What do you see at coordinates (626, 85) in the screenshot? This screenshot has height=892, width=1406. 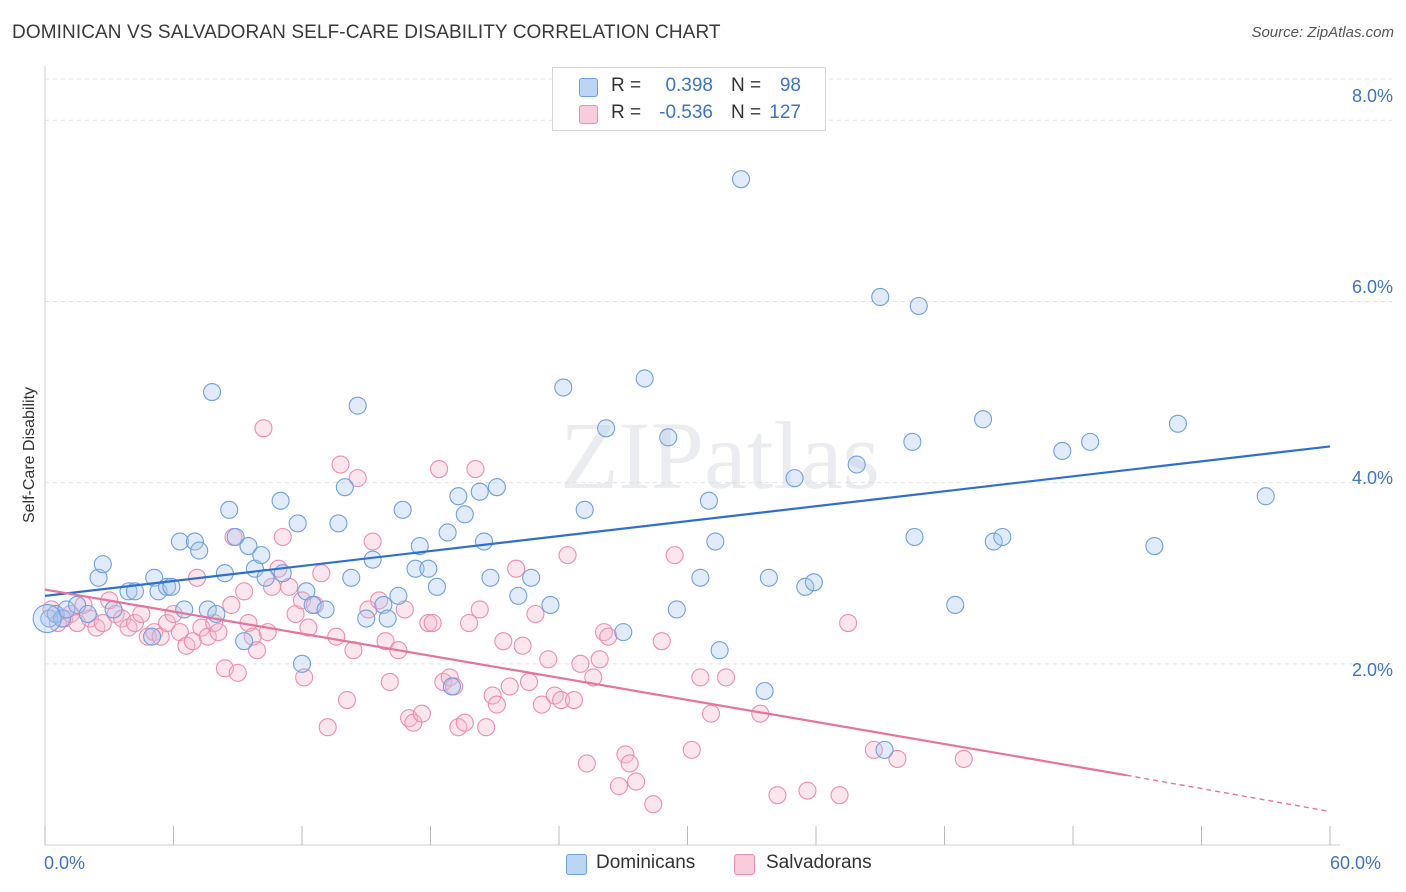 I see `legend-r-label: R =` at bounding box center [626, 85].